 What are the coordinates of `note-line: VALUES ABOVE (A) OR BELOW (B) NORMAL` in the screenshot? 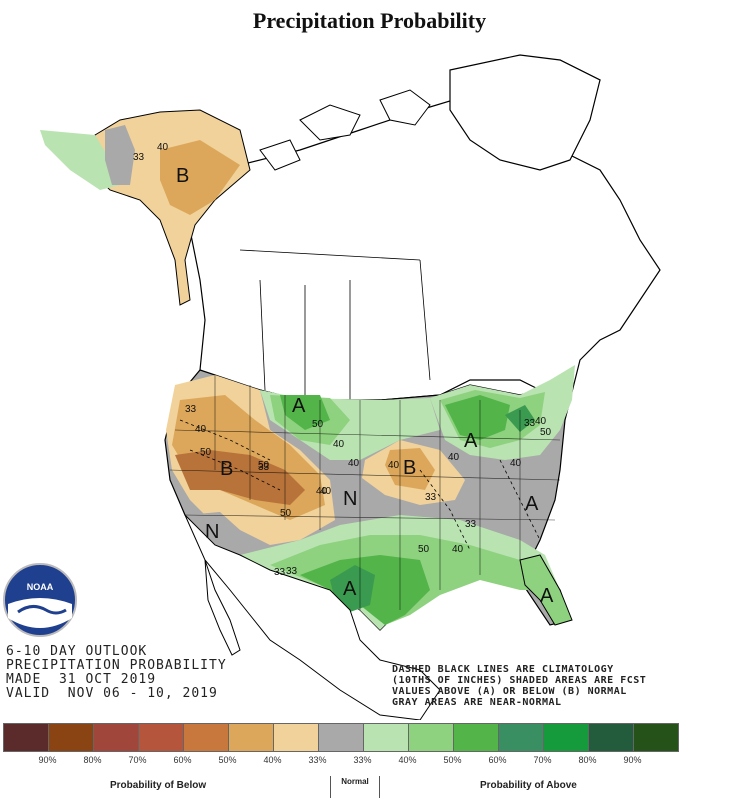 It's located at (509, 691).